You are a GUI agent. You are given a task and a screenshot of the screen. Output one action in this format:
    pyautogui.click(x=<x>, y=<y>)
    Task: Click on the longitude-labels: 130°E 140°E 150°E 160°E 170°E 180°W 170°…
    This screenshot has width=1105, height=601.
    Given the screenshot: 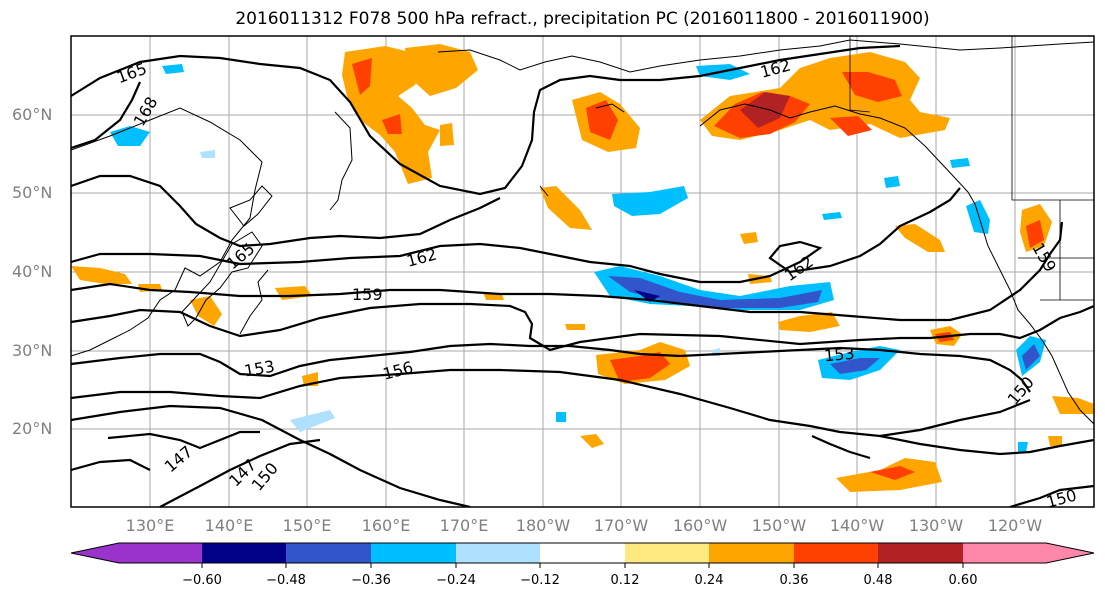 What is the action you would take?
    pyautogui.click(x=584, y=525)
    